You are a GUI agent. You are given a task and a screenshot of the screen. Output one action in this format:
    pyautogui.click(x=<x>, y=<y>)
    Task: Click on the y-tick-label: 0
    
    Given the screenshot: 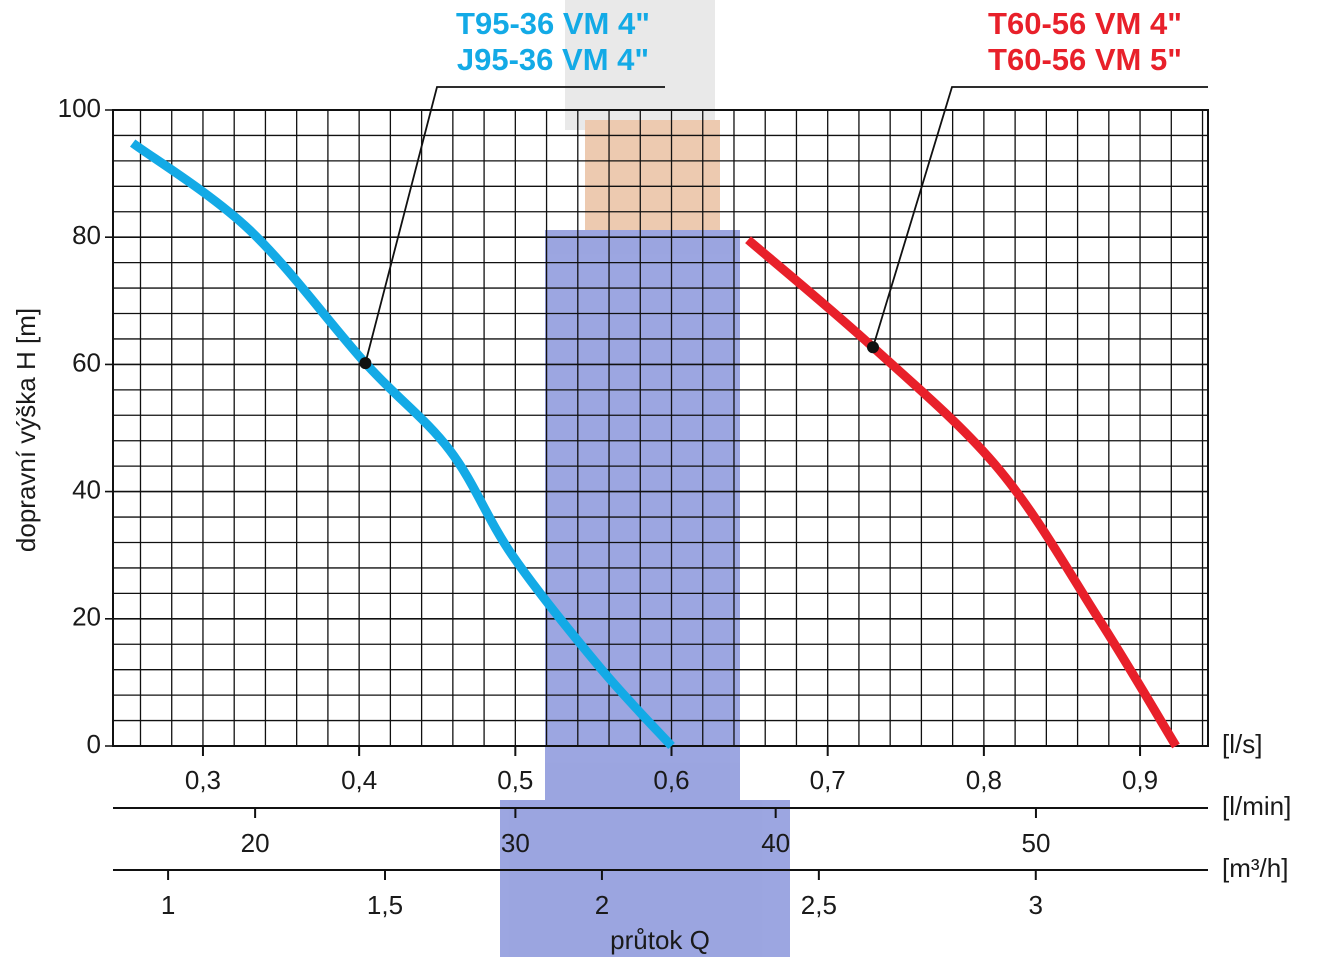 What is the action you would take?
    pyautogui.click(x=94, y=744)
    